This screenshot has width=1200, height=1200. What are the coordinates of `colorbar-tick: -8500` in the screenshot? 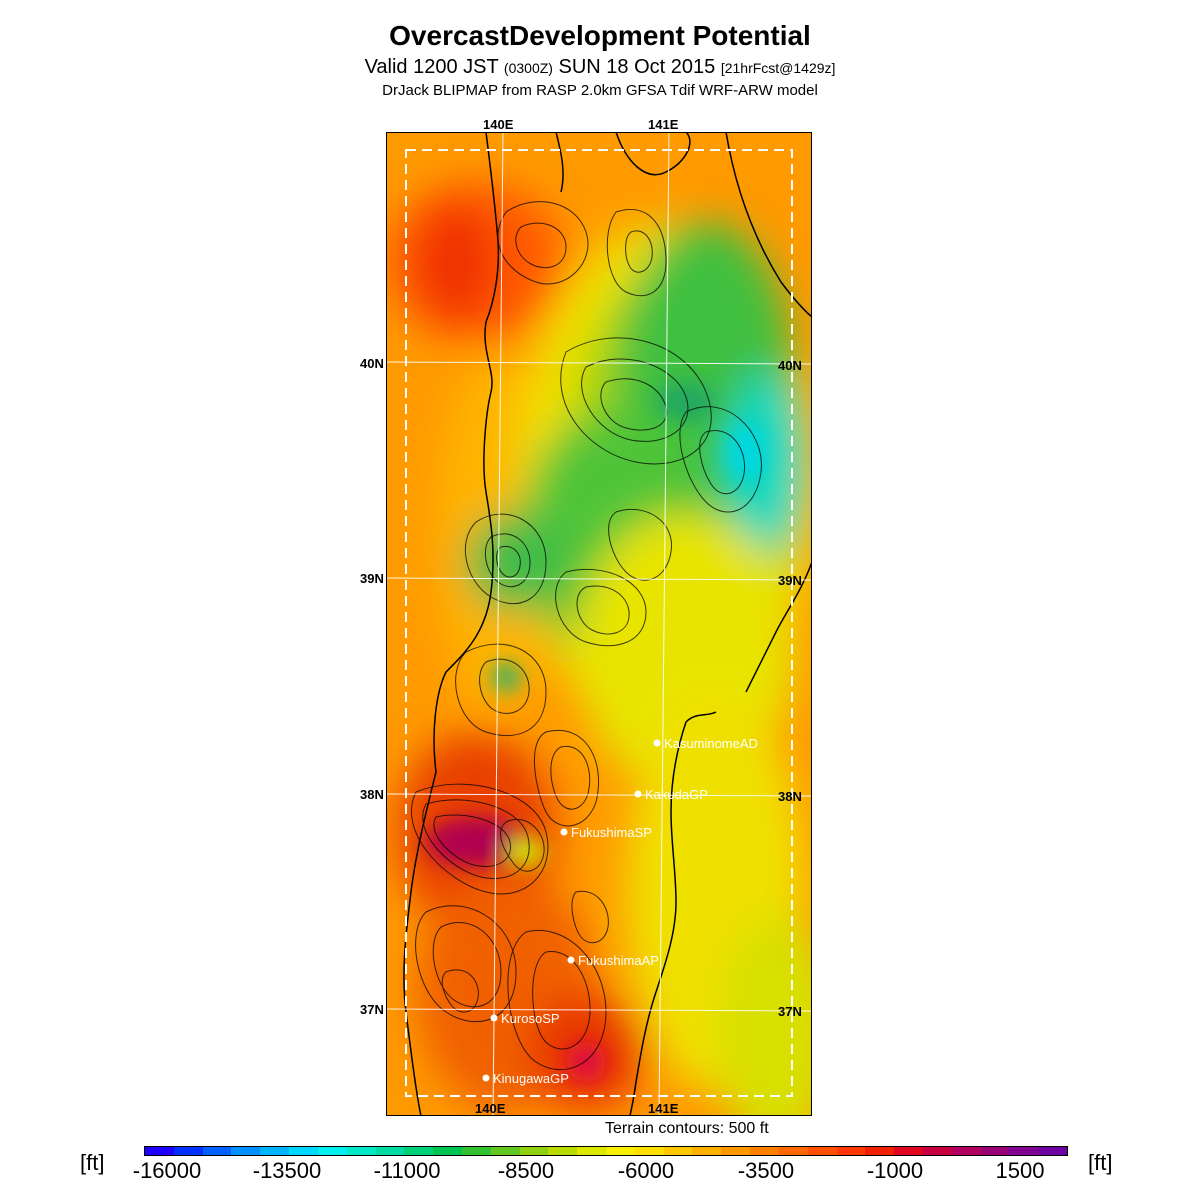 It's located at (526, 1170).